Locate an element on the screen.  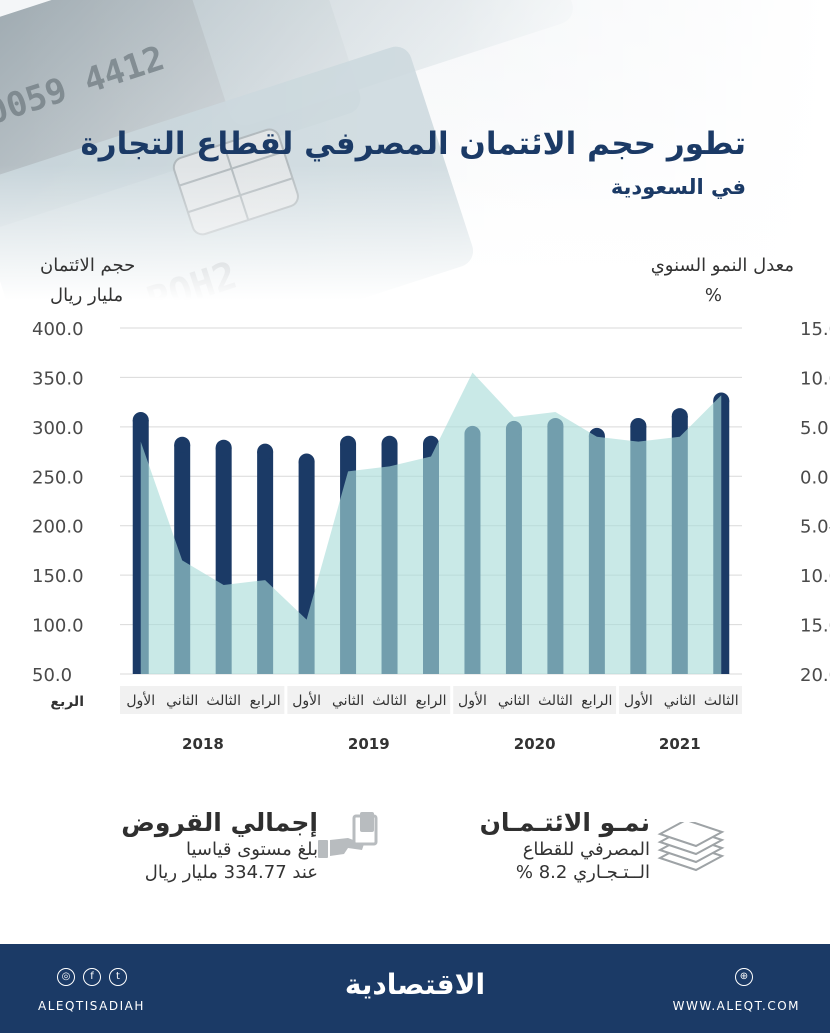
left-tick-label: 400.0 is located at coordinates (58, 329).